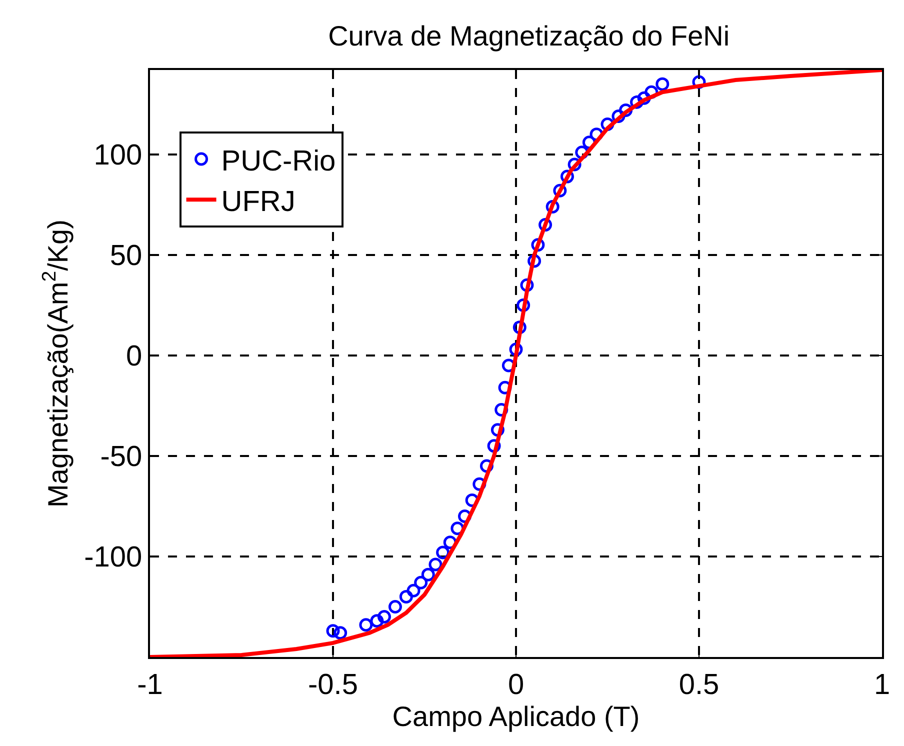 This screenshot has height=746, width=904. What do you see at coordinates (699, 684) in the screenshot?
I see `x-tick-label: 0.5` at bounding box center [699, 684].